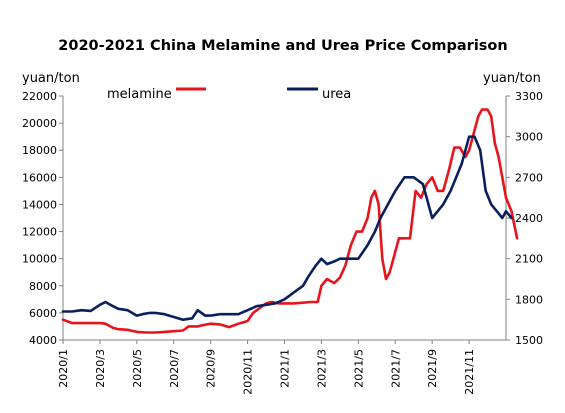  I want to click on left-tick-label: 22000, so click(39, 96).